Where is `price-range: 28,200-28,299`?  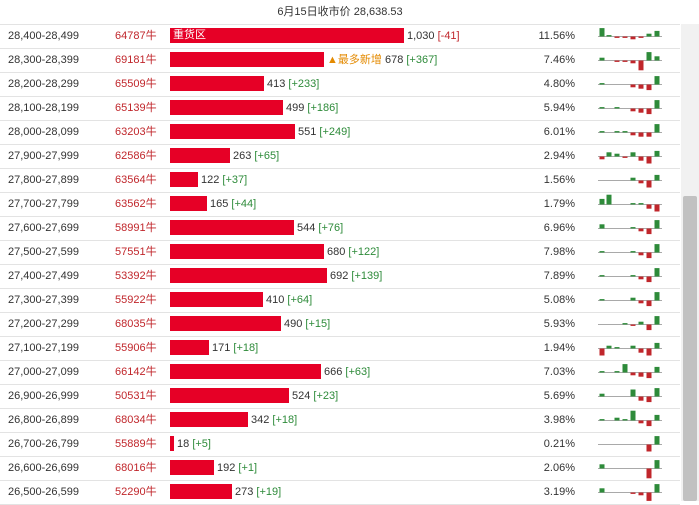
price-range: 28,200-28,299 is located at coordinates (43, 84).